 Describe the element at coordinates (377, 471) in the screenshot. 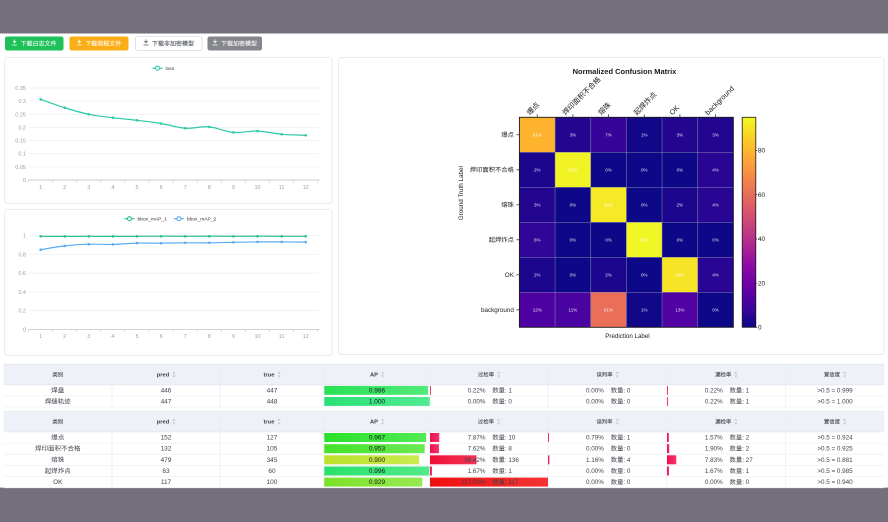

I see `svg-text: 0.996` at that location.